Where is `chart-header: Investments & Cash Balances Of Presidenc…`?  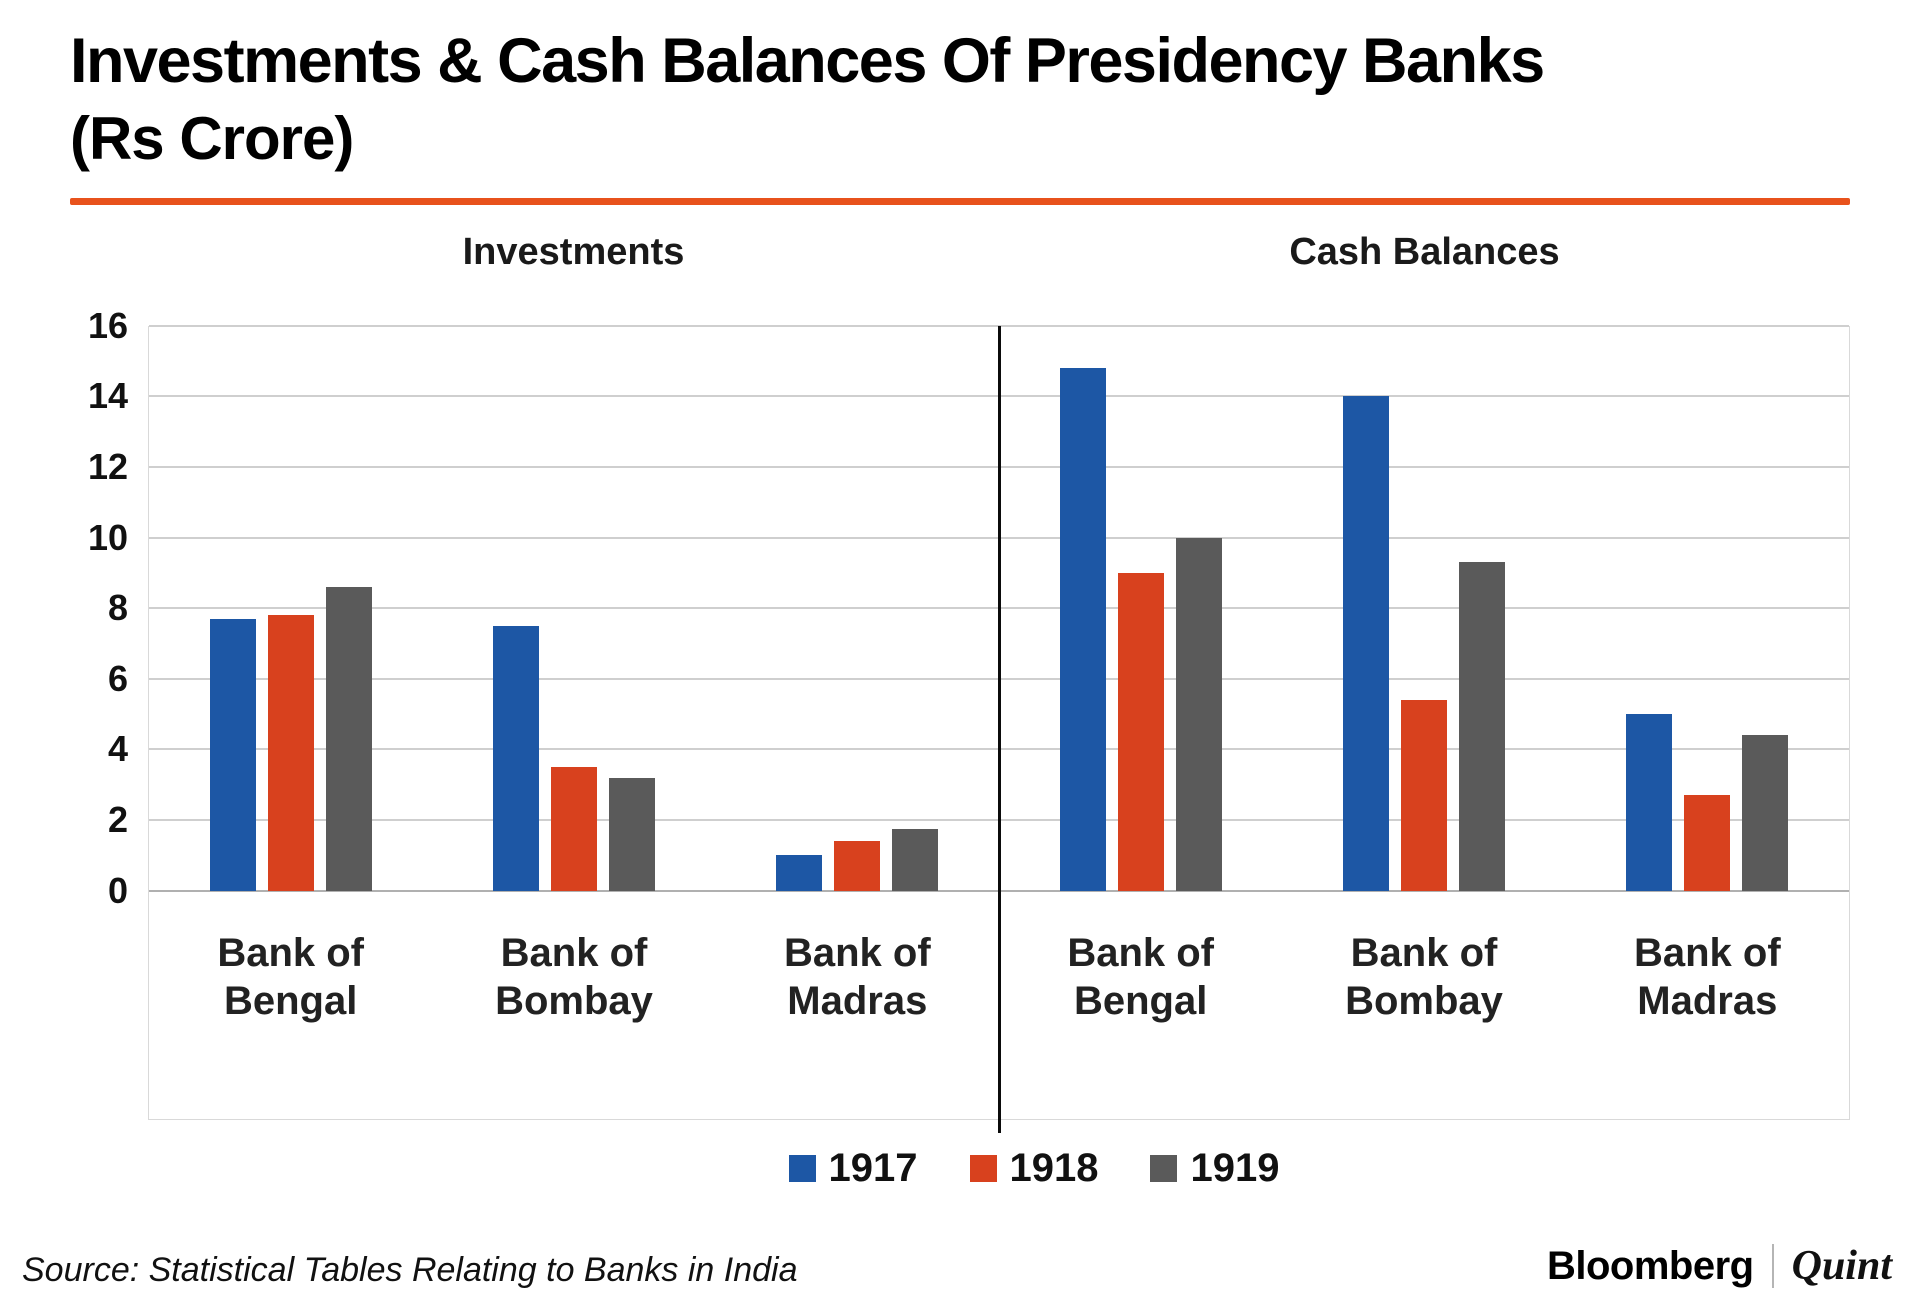 chart-header: Investments & Cash Balances Of Presidenc… is located at coordinates (960, 115).